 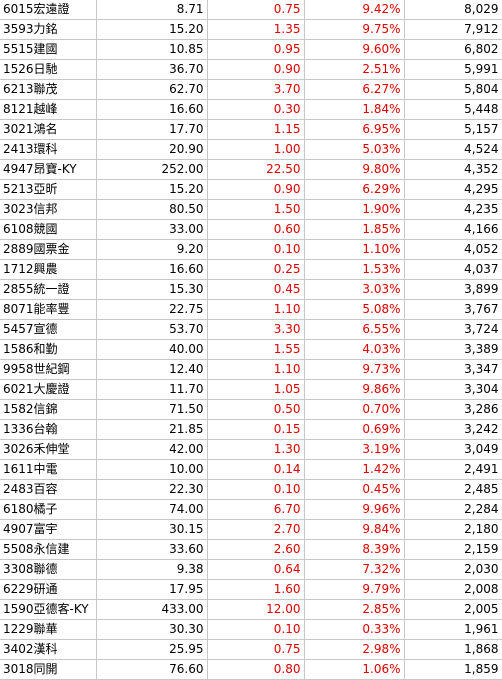 What do you see at coordinates (251, 269) in the screenshot?
I see `table-row: 1712興農 16.60 0.25 1.53% 4,037` at bounding box center [251, 269].